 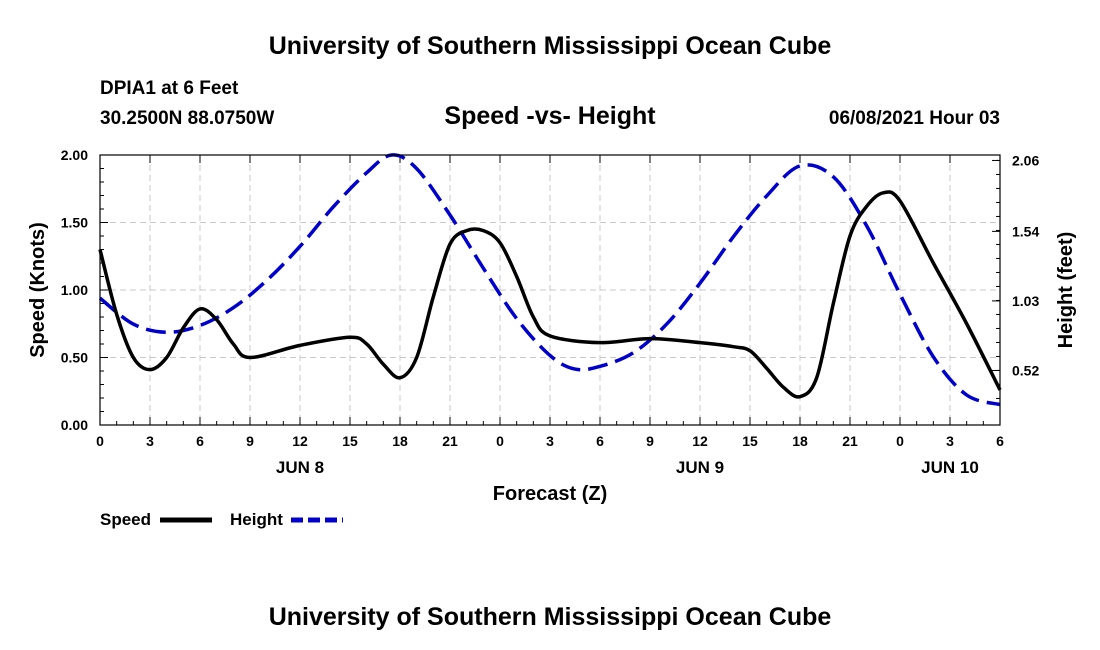 I want to click on legend: Speed Height, so click(x=221, y=519).